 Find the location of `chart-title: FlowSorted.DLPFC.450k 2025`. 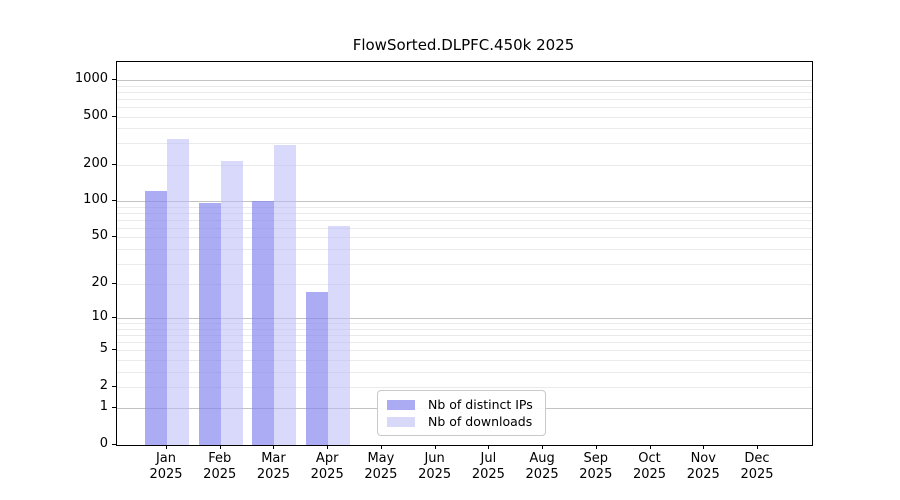

chart-title: FlowSorted.DLPFC.450k 2025 is located at coordinates (463, 45).